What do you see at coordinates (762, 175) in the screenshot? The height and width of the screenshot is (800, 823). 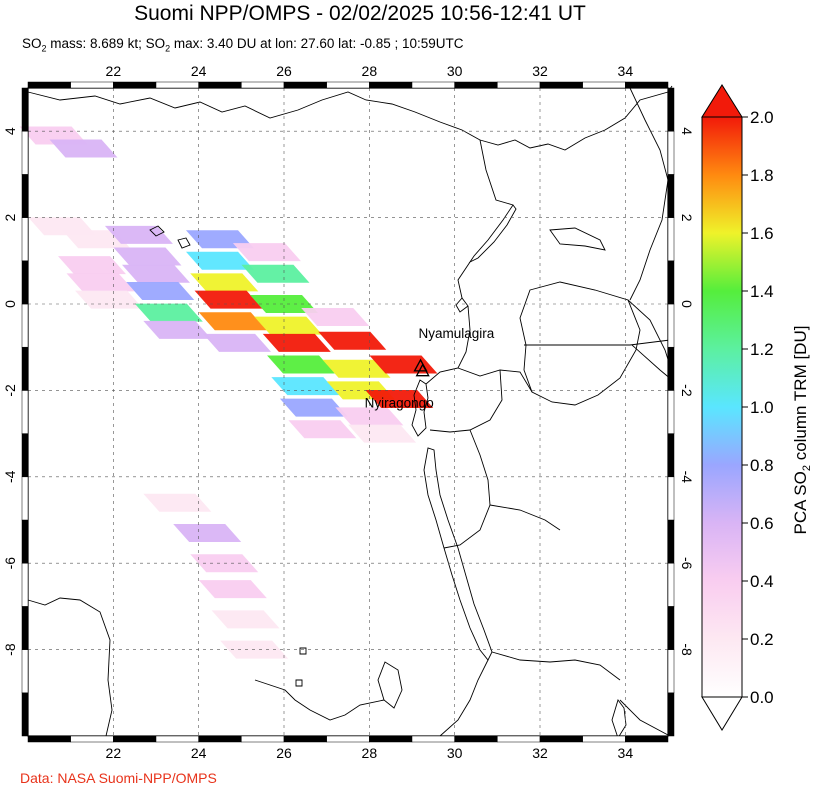 I see `colorbar-tick-label: 1.8` at bounding box center [762, 175].